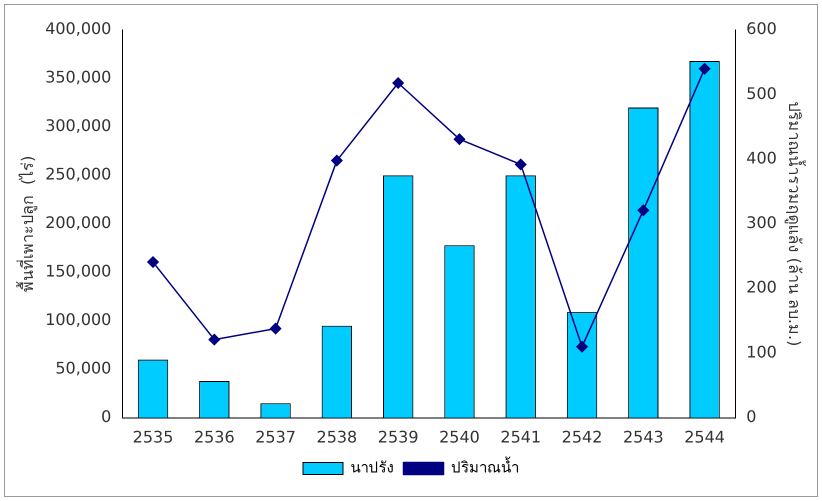 Image resolution: width=822 pixels, height=501 pixels. What do you see at coordinates (78, 77) in the screenshot?
I see `y-tick-label: 350,000` at bounding box center [78, 77].